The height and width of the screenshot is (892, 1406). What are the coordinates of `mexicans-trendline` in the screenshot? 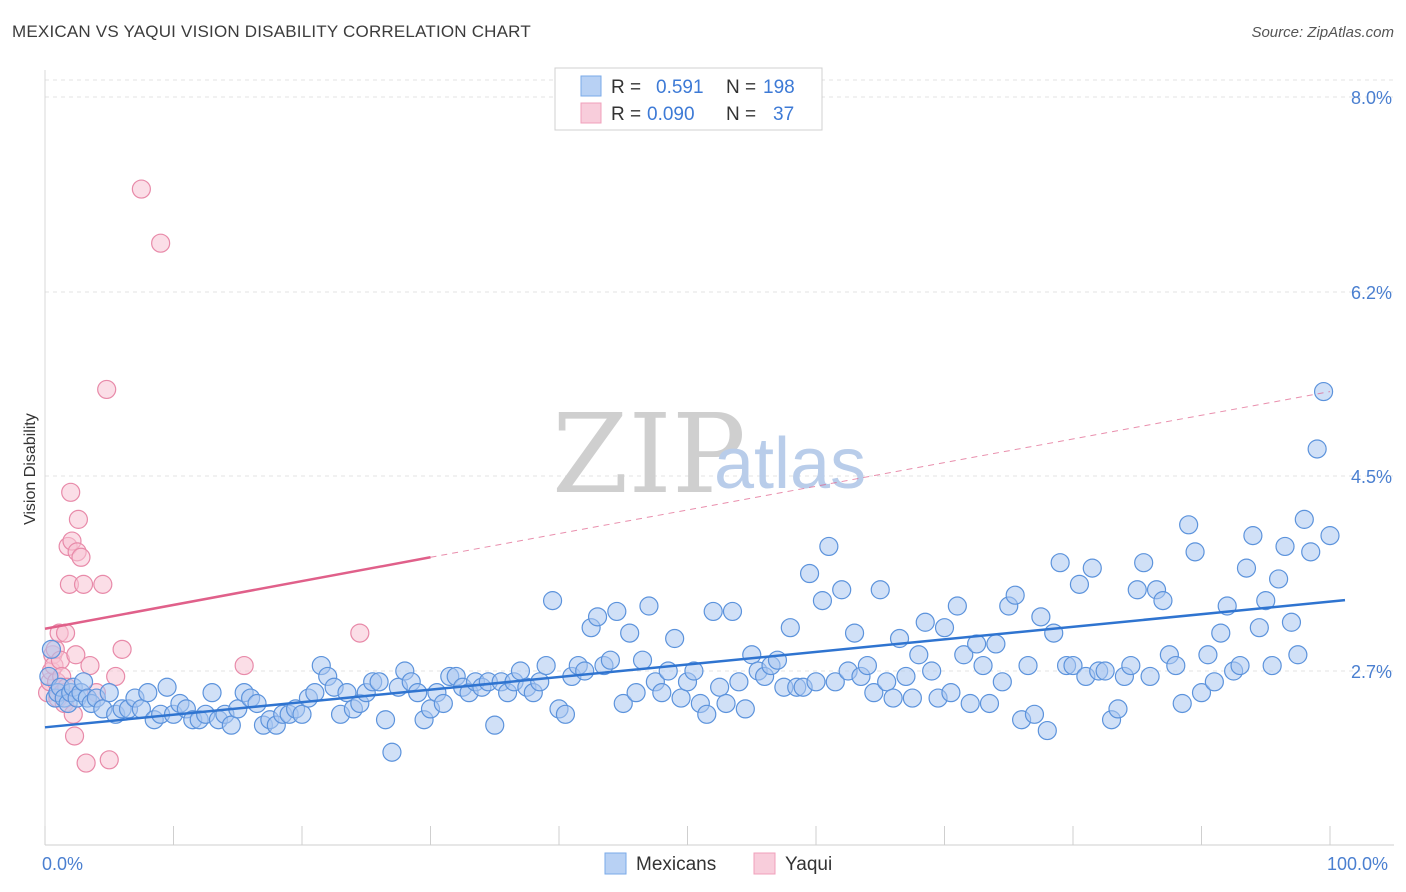 It's located at (695, 663).